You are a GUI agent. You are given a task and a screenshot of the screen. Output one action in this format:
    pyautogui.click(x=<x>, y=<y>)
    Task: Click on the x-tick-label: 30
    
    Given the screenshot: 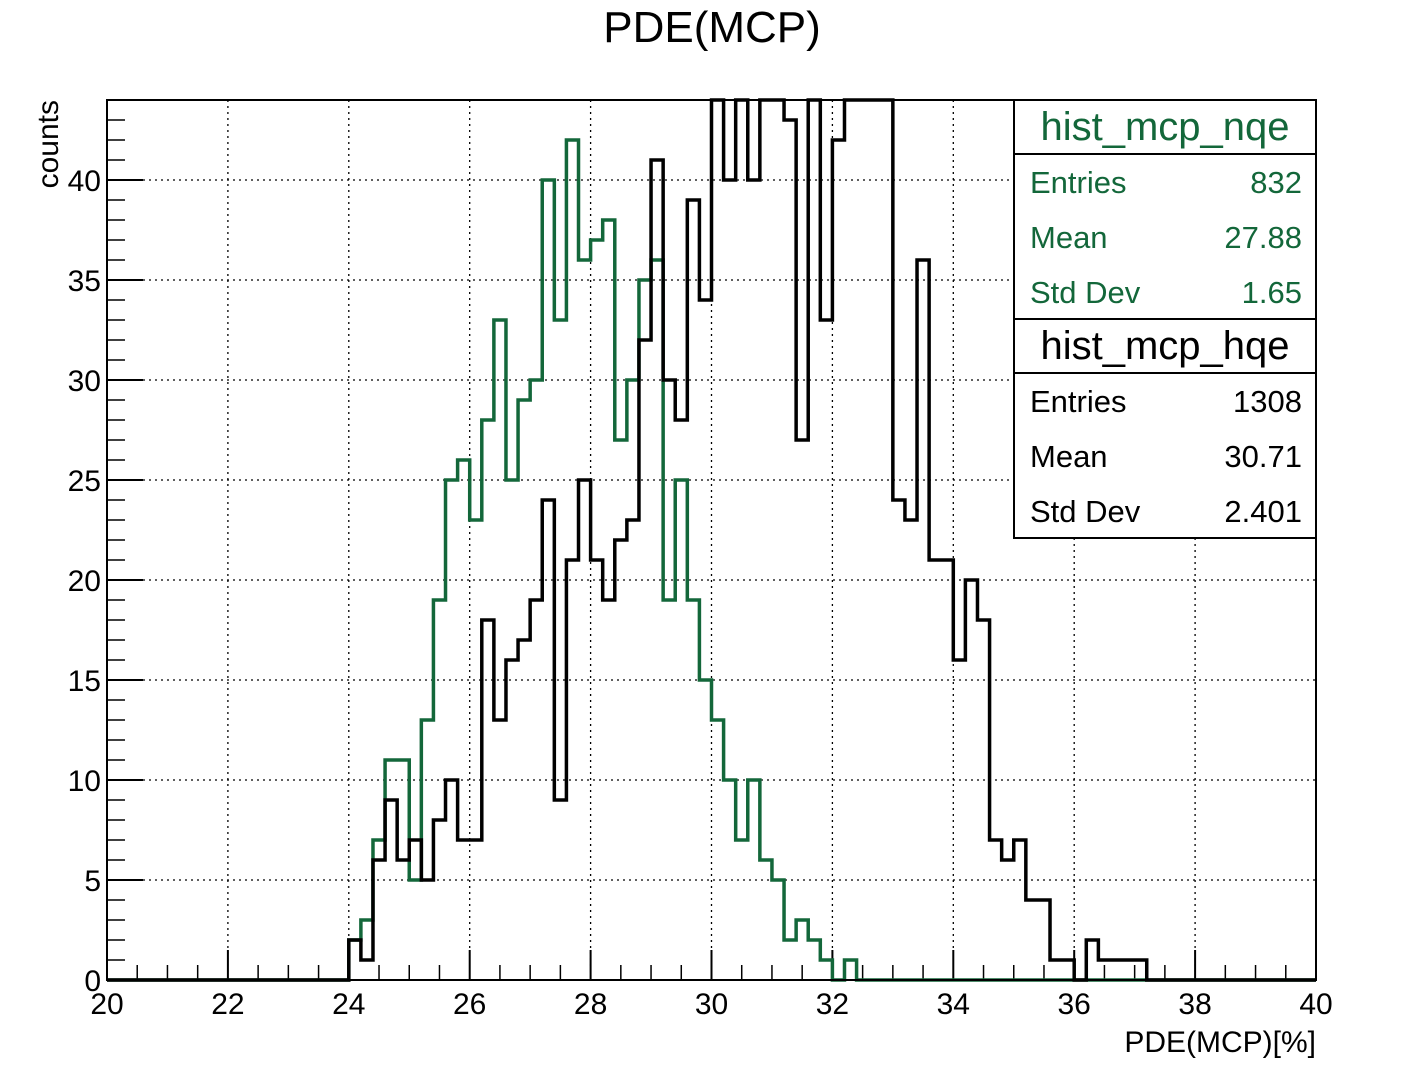 What is the action you would take?
    pyautogui.click(x=711, y=1004)
    